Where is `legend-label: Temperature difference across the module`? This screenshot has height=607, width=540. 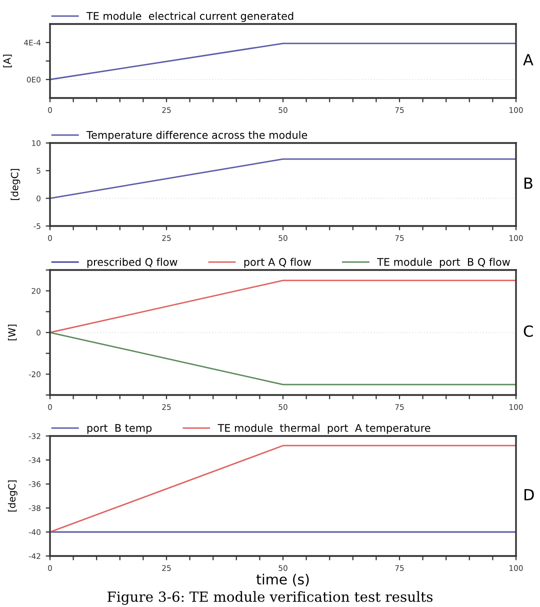 legend-label: Temperature difference across the module is located at coordinates (197, 135).